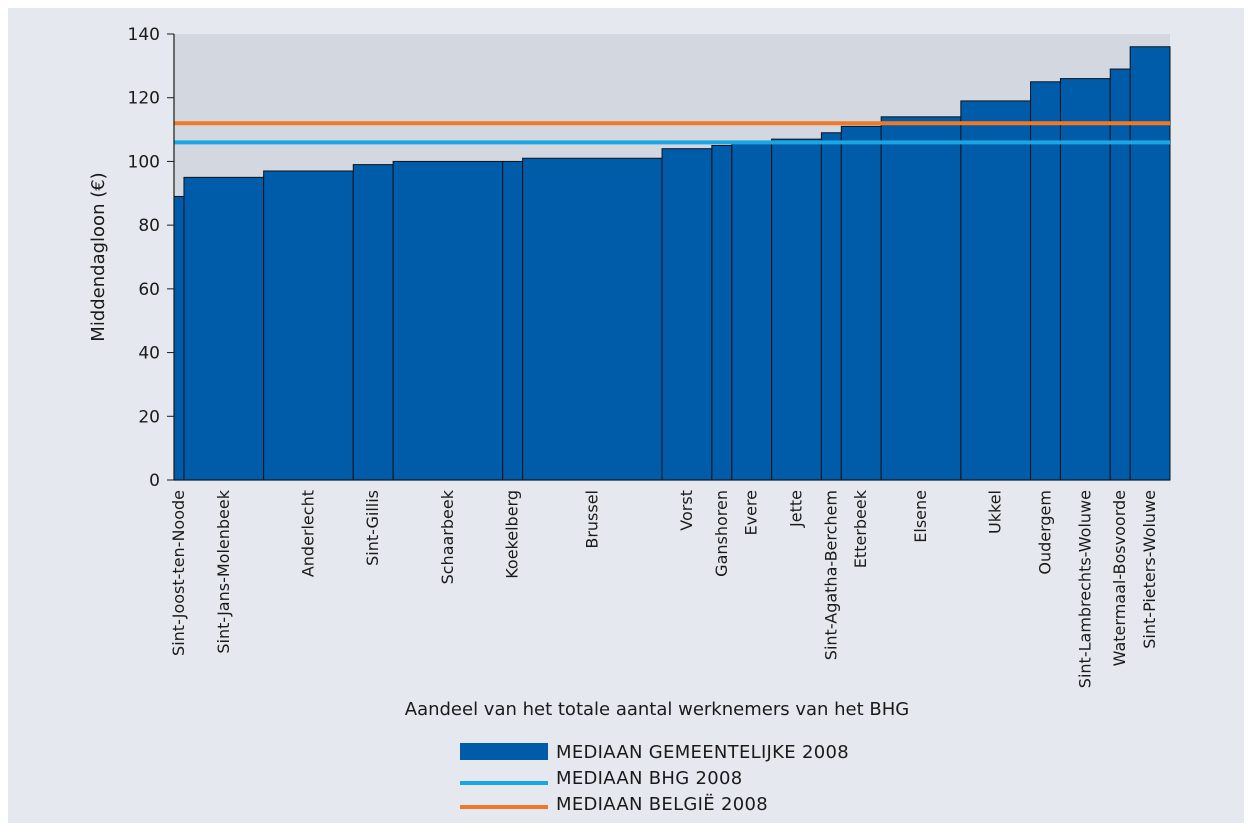  What do you see at coordinates (144, 162) in the screenshot?
I see `y-tick-label: 100` at bounding box center [144, 162].